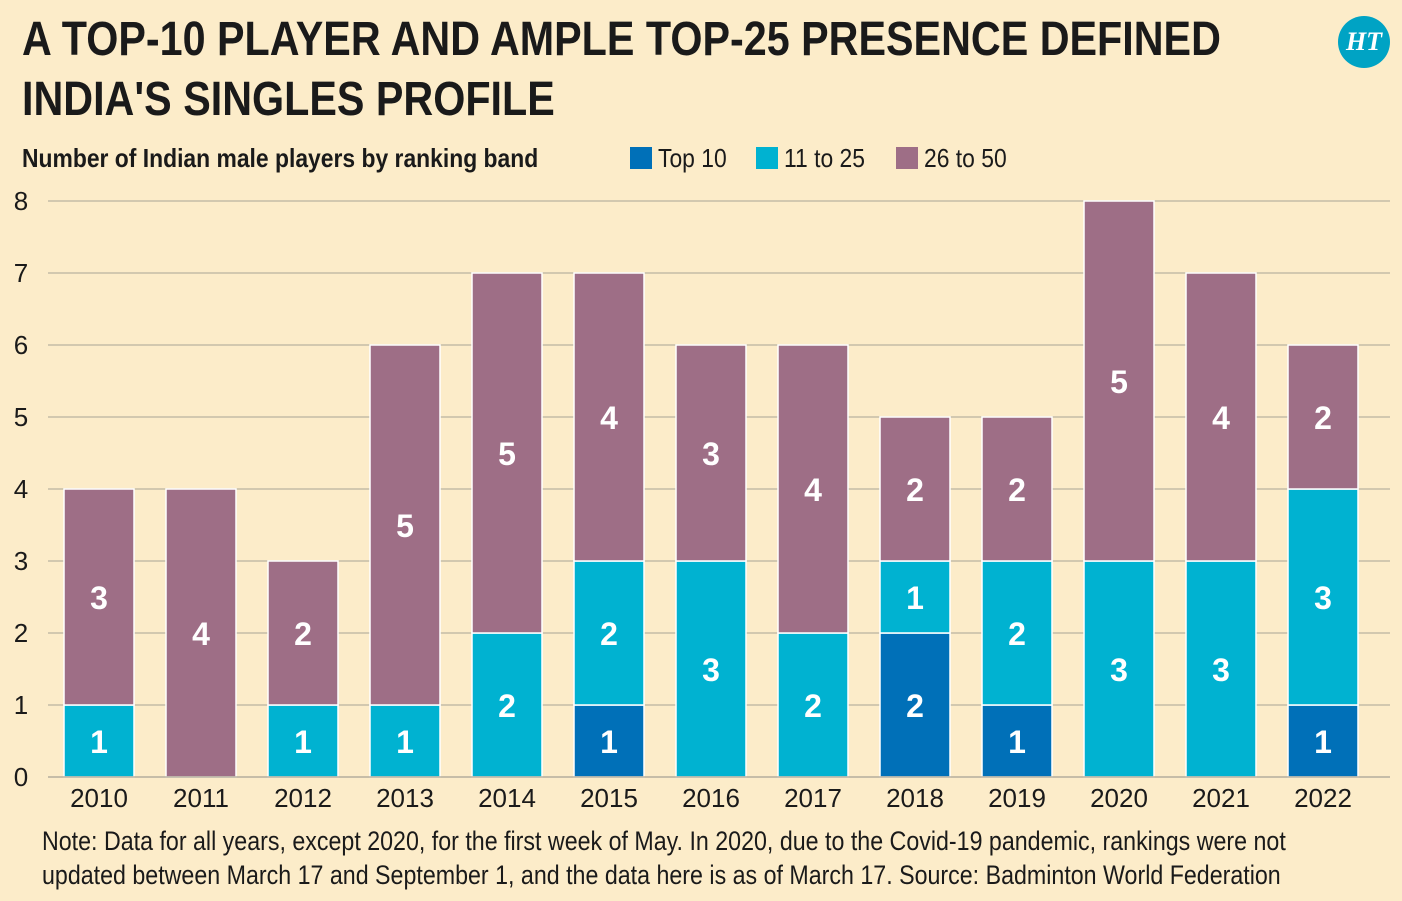 The image size is (1402, 901). I want to click on x-tick-label-2021: 2021, so click(1221, 798).